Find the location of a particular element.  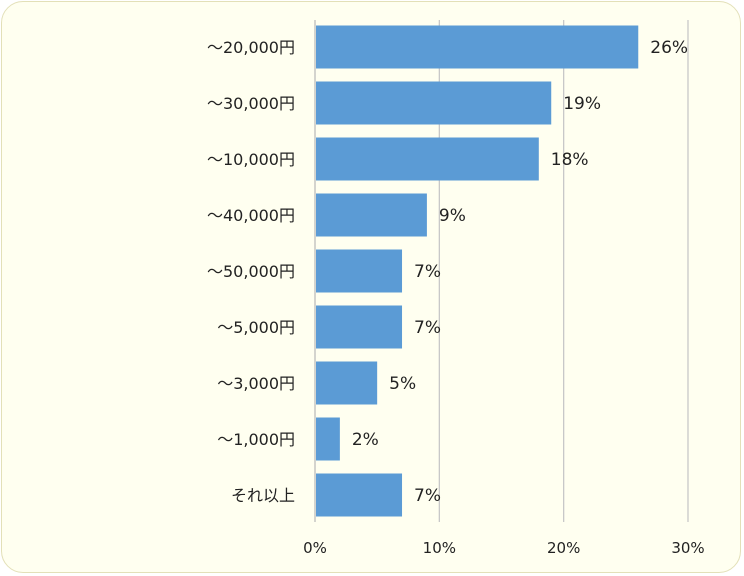

value-label: 26% is located at coordinates (669, 48).